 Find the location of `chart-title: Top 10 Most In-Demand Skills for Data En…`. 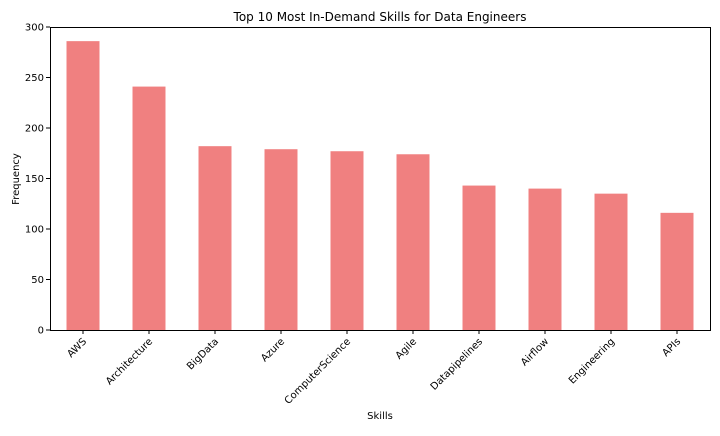

chart-title: Top 10 Most In-Demand Skills for Data En… is located at coordinates (380, 17).